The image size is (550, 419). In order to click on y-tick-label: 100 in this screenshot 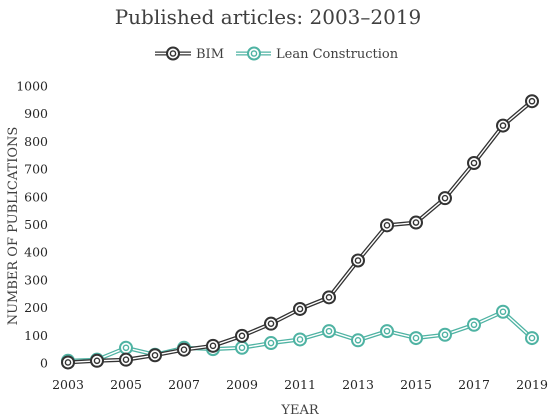, I will do `click(36, 335)`.